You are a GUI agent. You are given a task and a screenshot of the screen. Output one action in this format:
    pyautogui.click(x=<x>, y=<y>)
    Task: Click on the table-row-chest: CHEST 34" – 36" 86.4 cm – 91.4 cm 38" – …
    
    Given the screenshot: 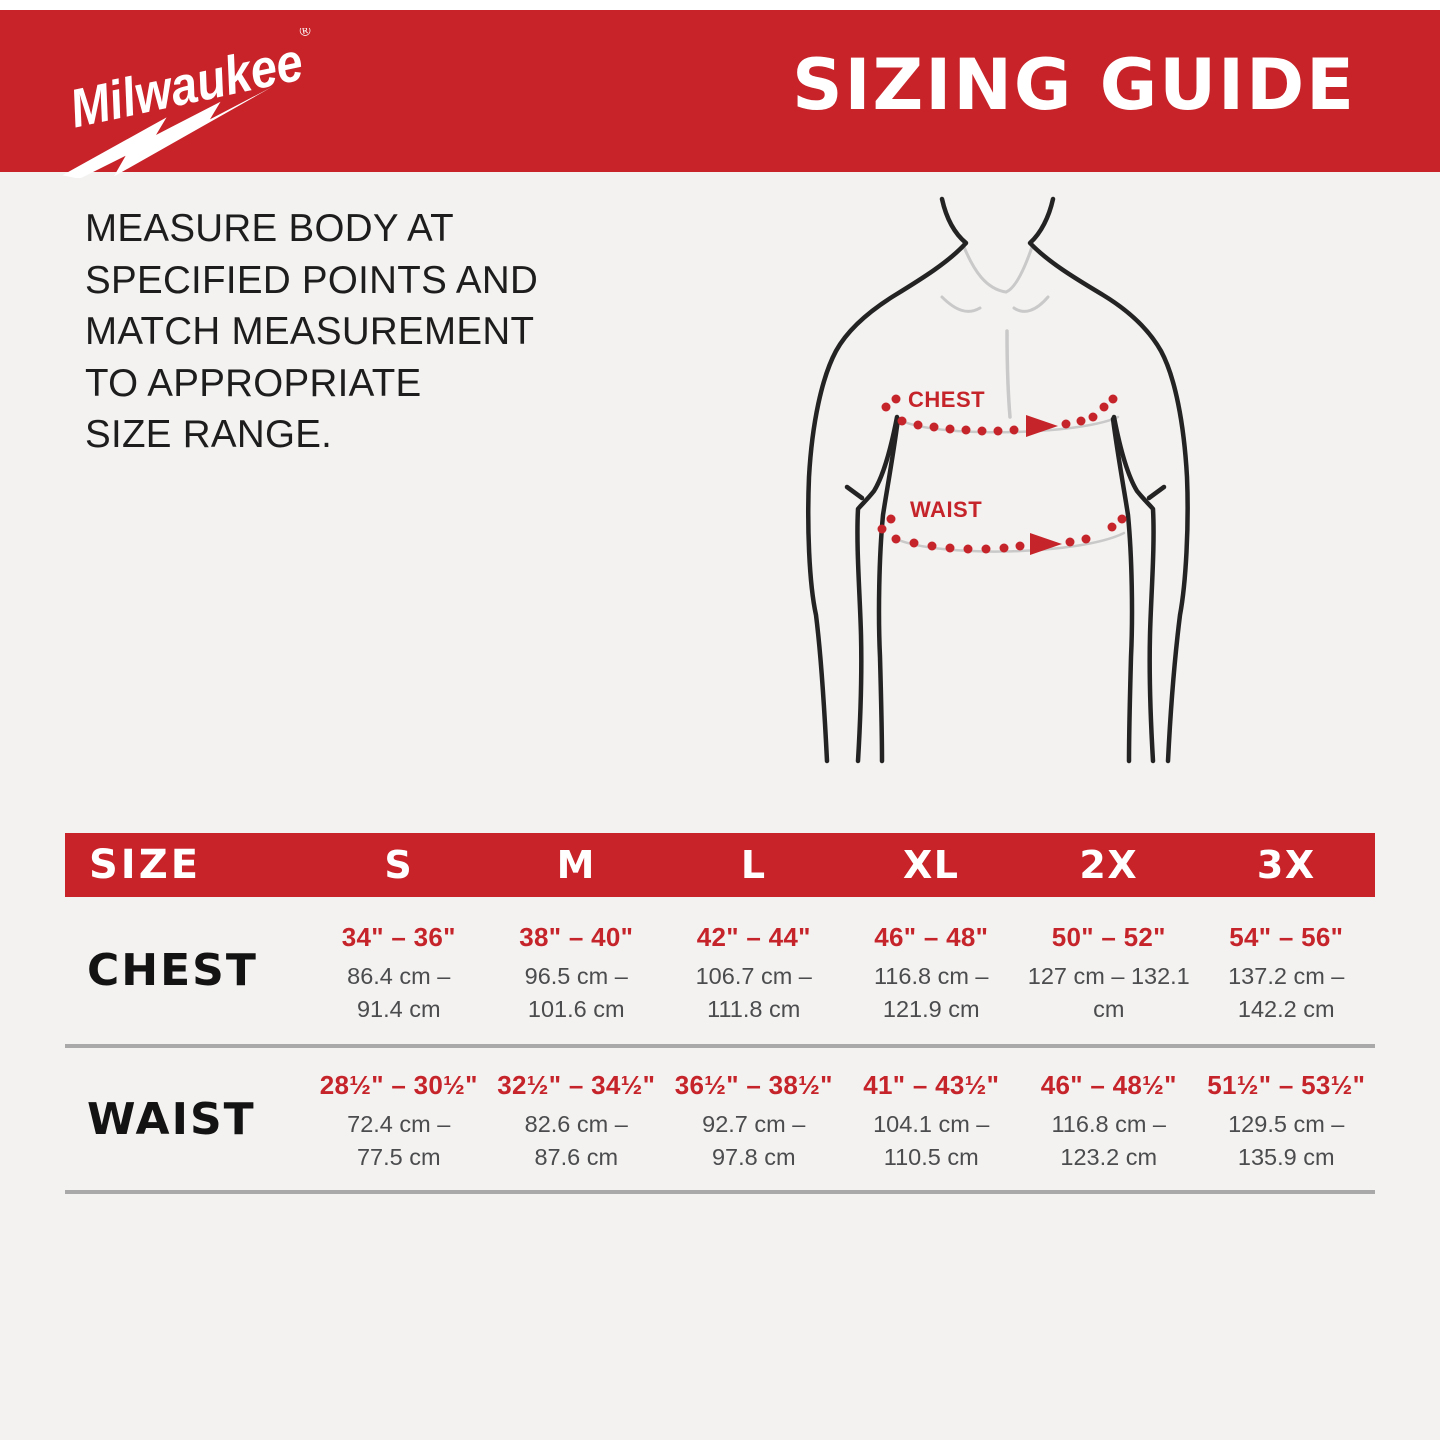 What is the action you would take?
    pyautogui.click(x=720, y=972)
    